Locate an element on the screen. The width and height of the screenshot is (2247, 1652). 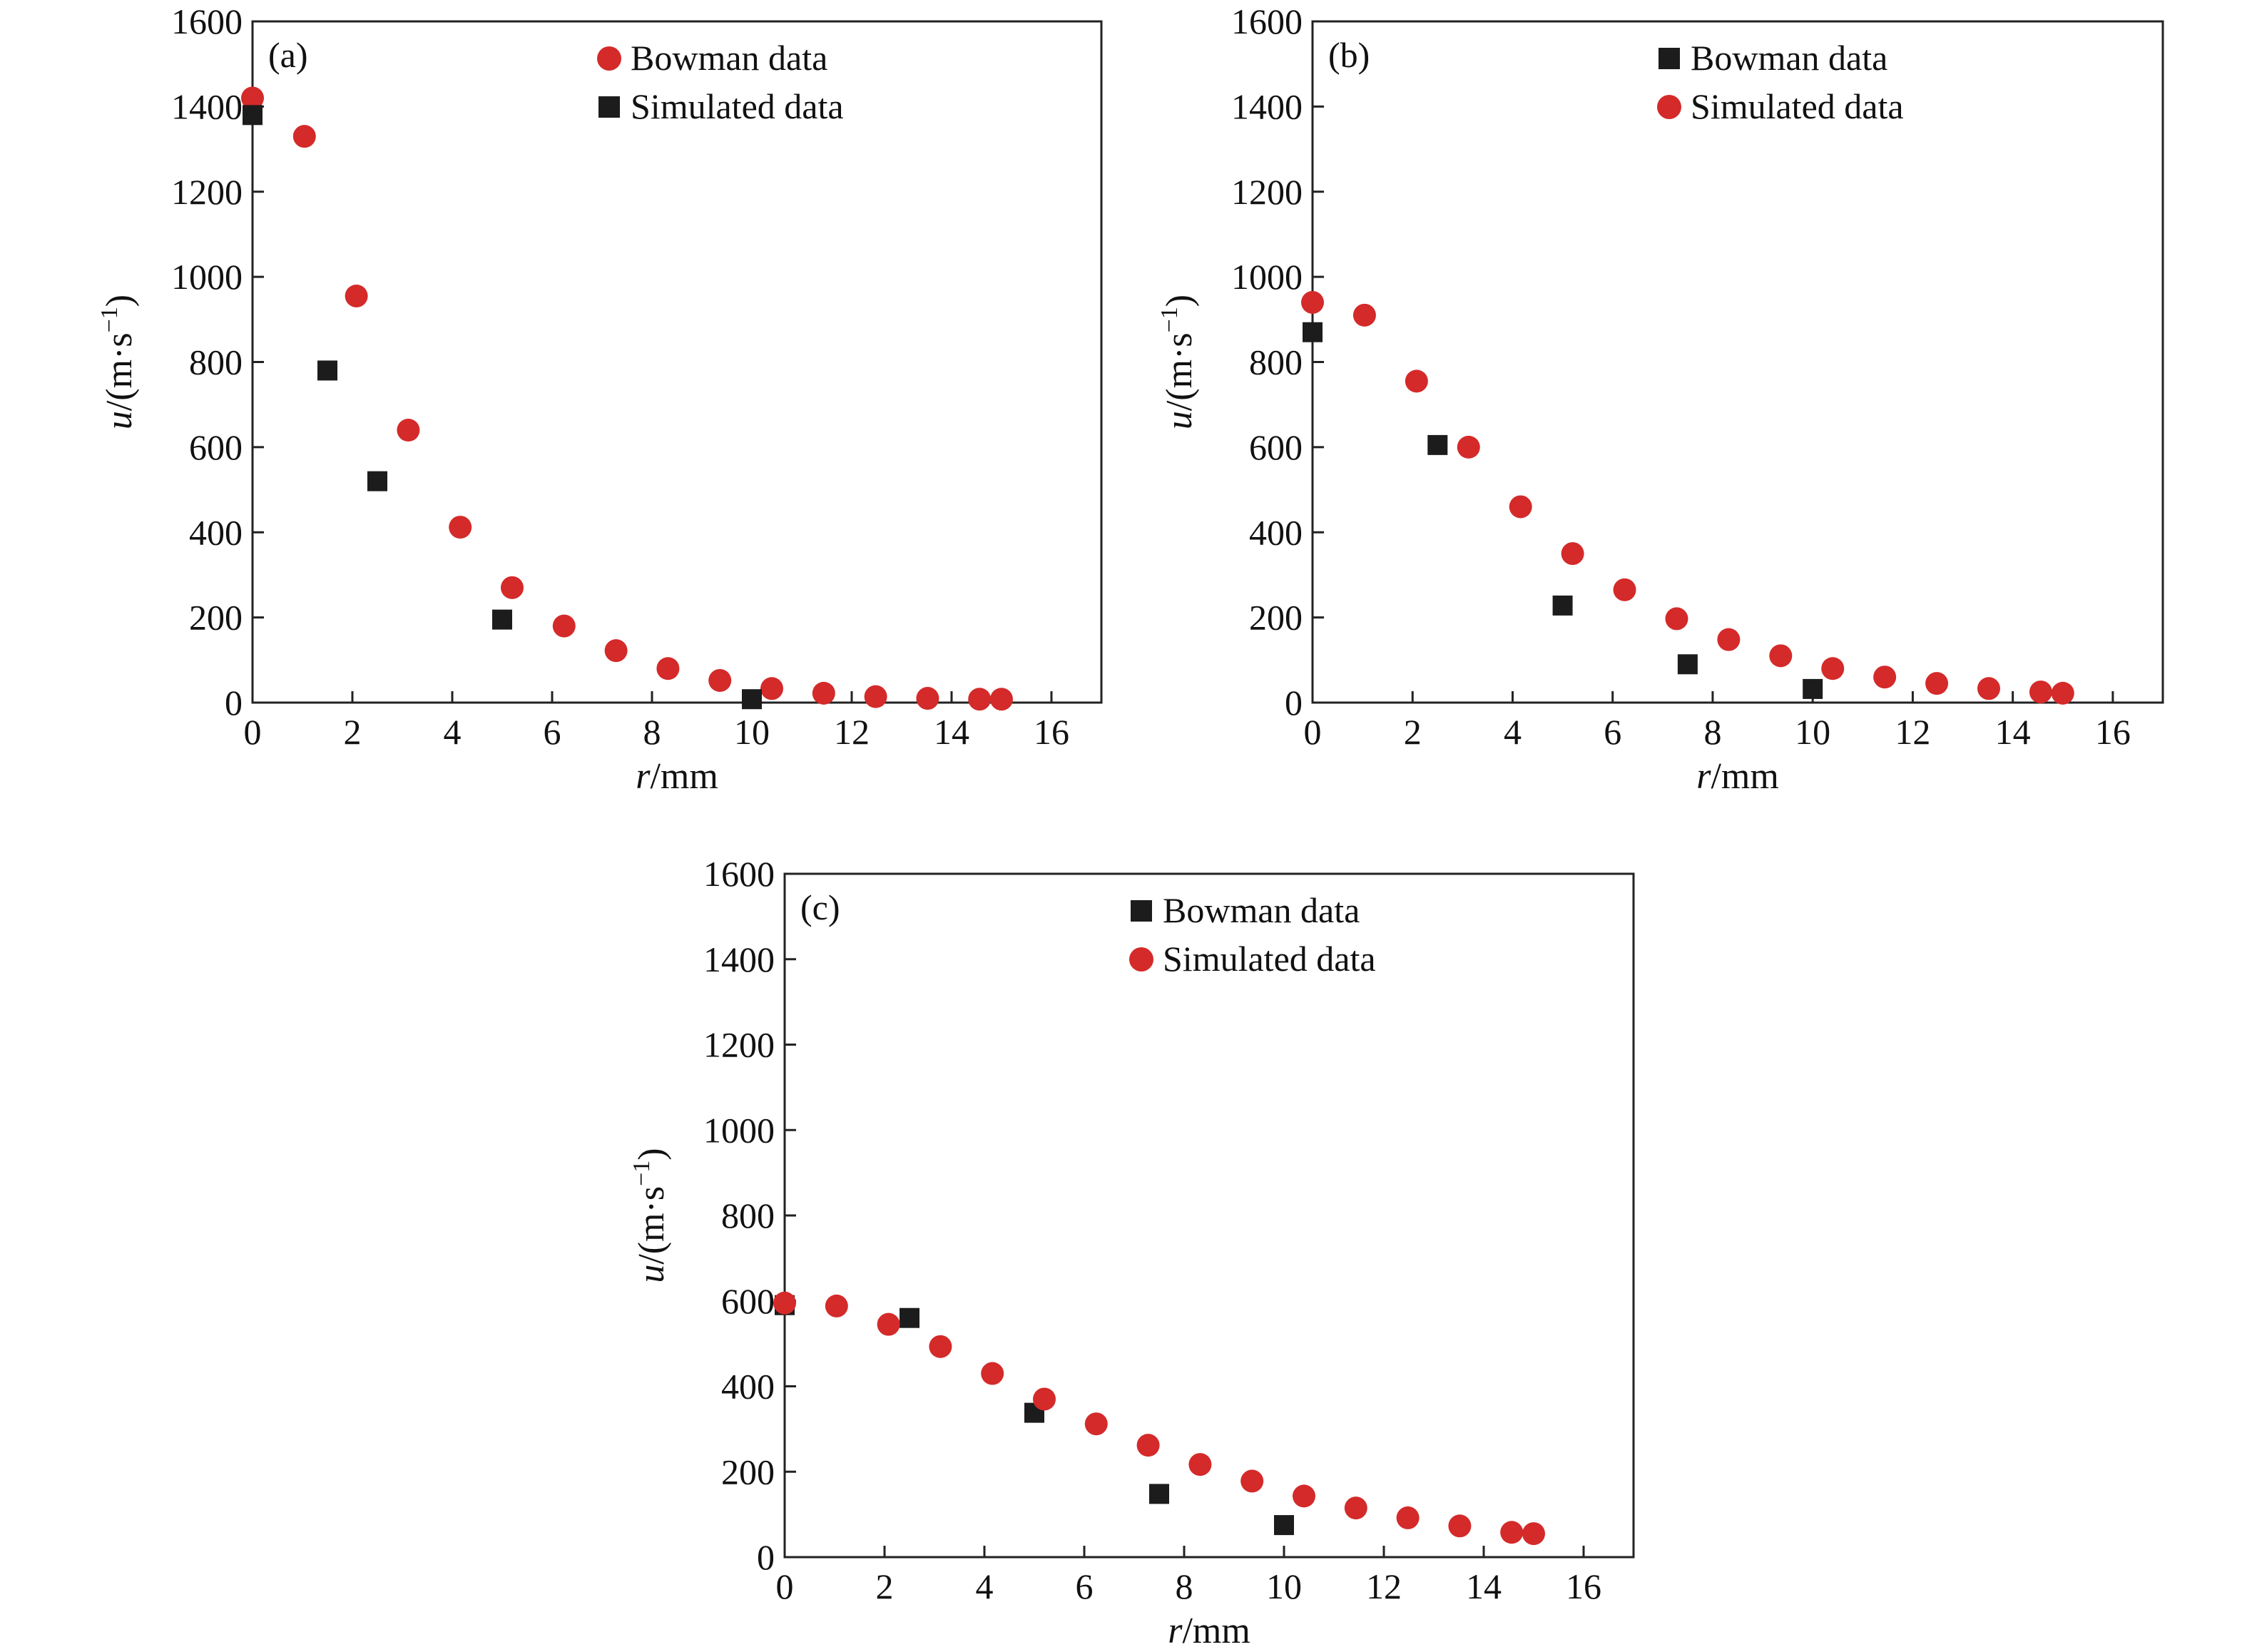
x-tick-label: 10 is located at coordinates (752, 732).